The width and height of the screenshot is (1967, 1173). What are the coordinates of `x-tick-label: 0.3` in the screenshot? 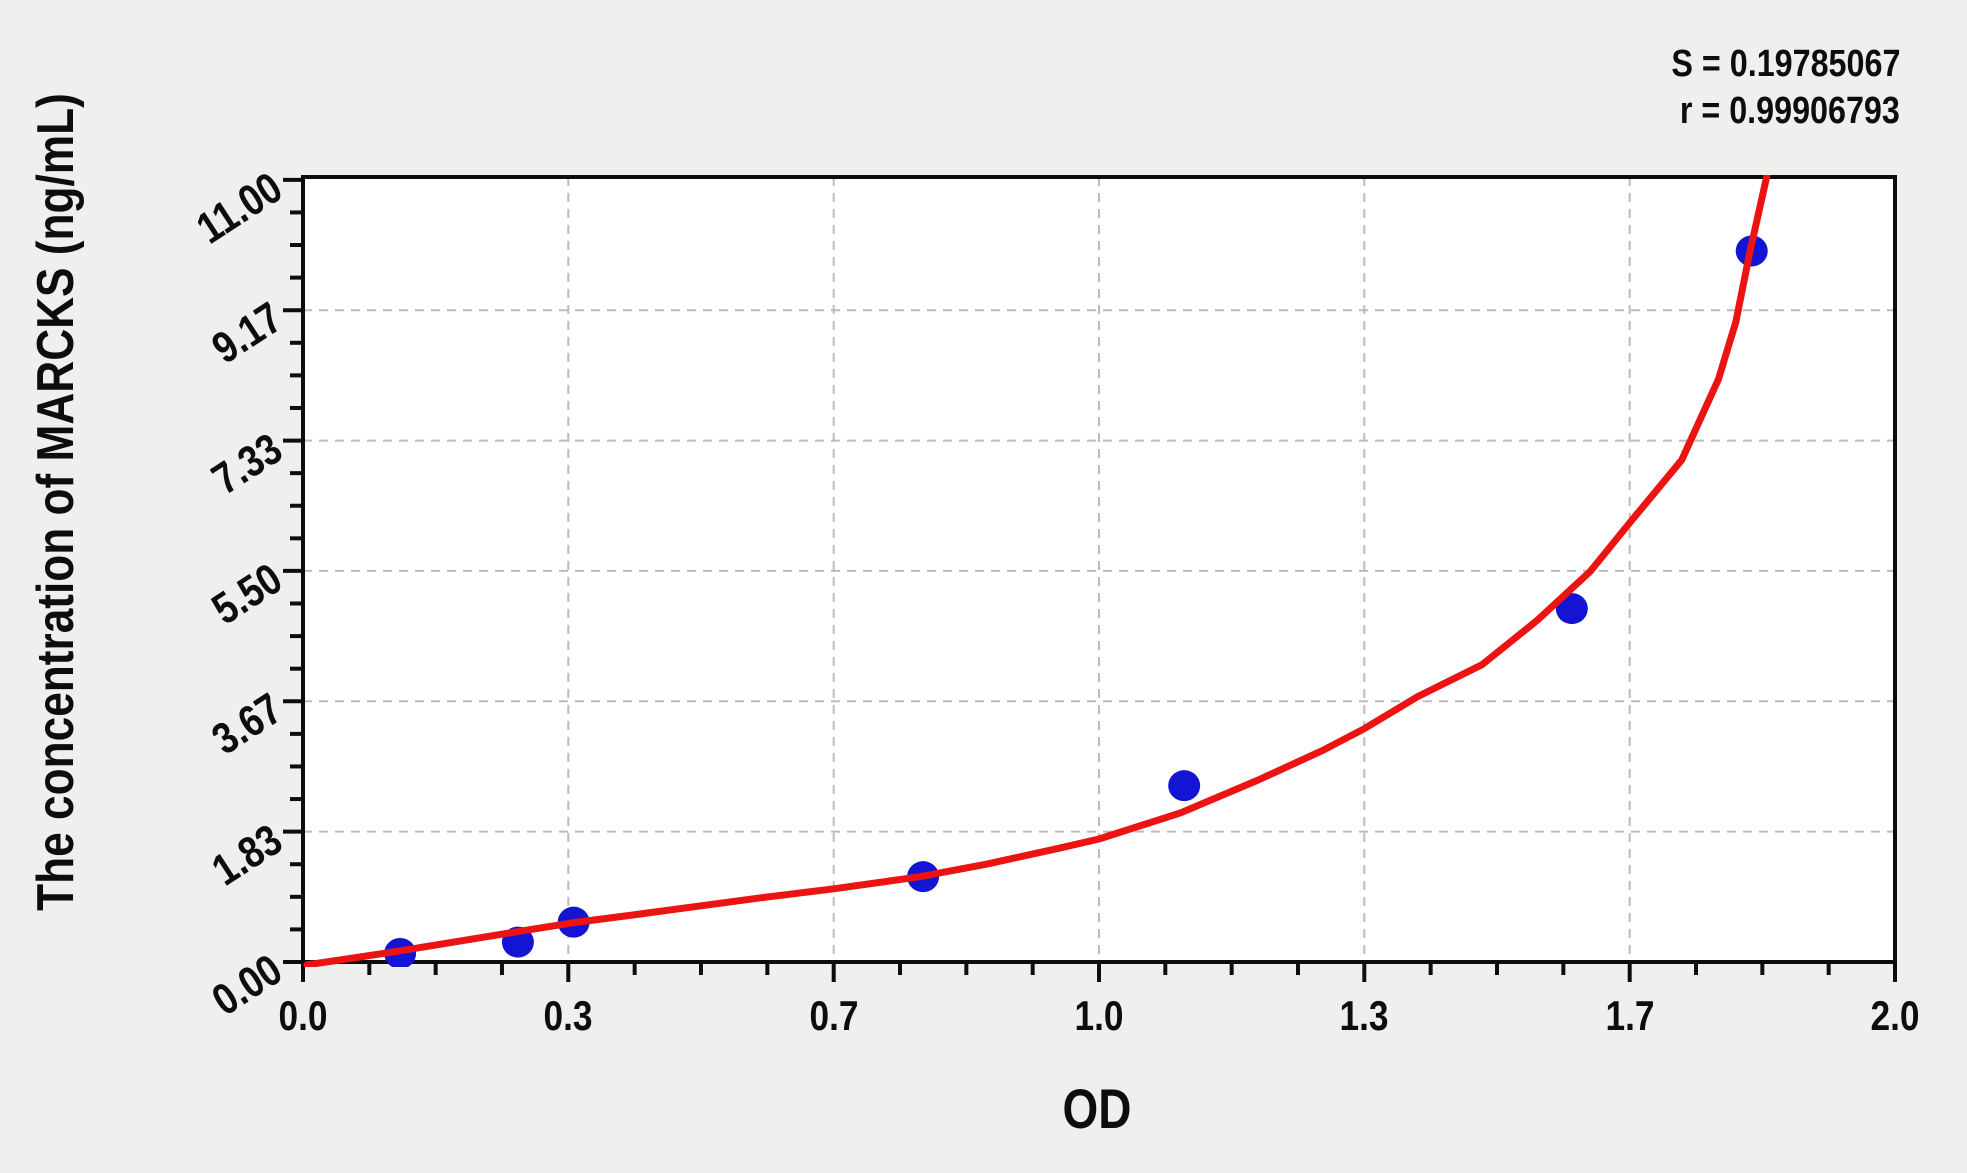 It's located at (568, 1015).